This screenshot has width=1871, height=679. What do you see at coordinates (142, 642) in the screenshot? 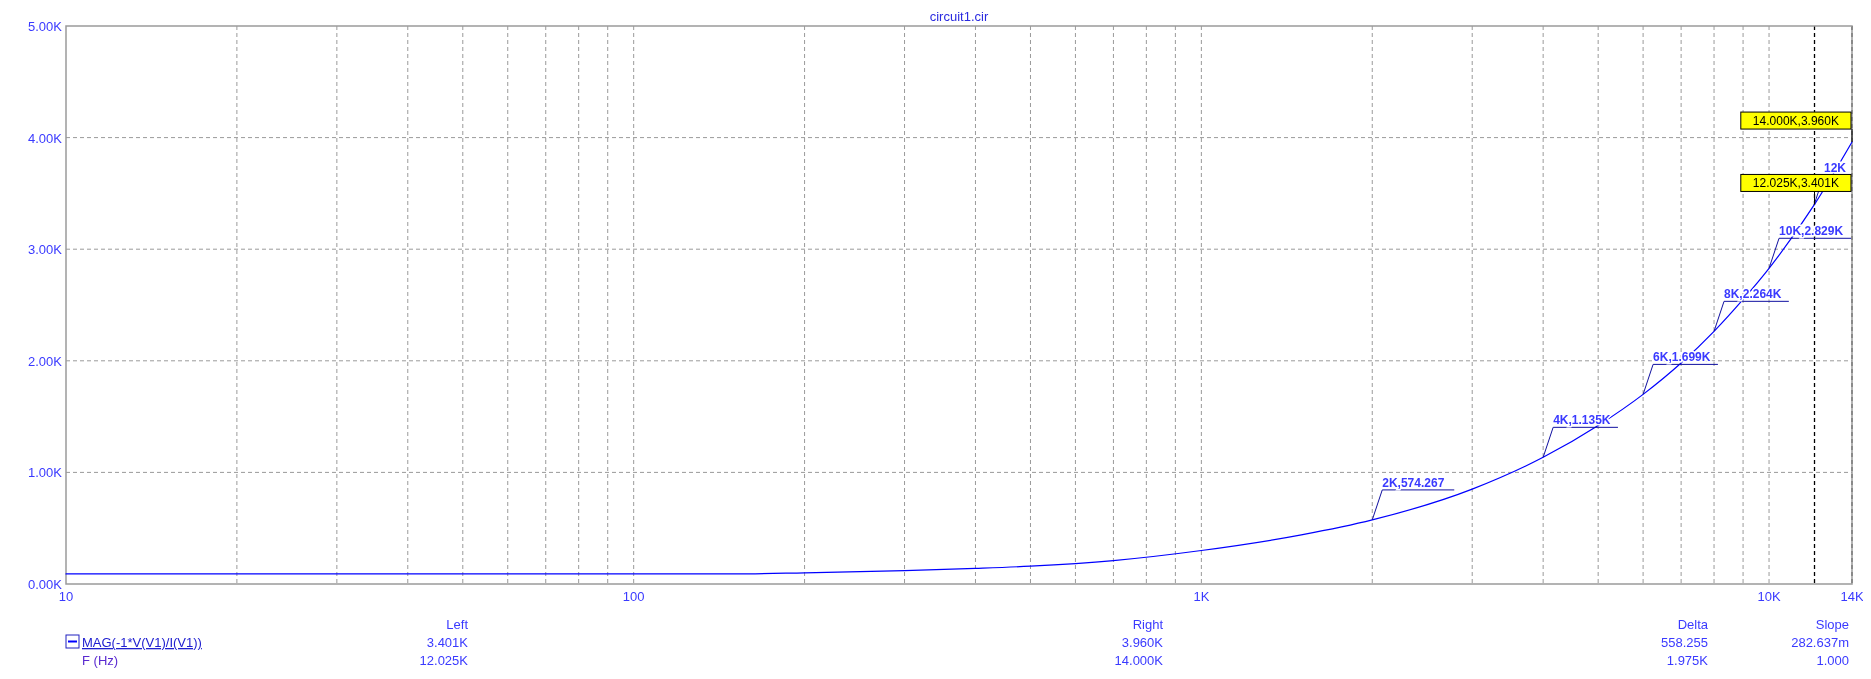
I see `legend-label: MAG(-1*V(V1)/I(V1))` at bounding box center [142, 642].